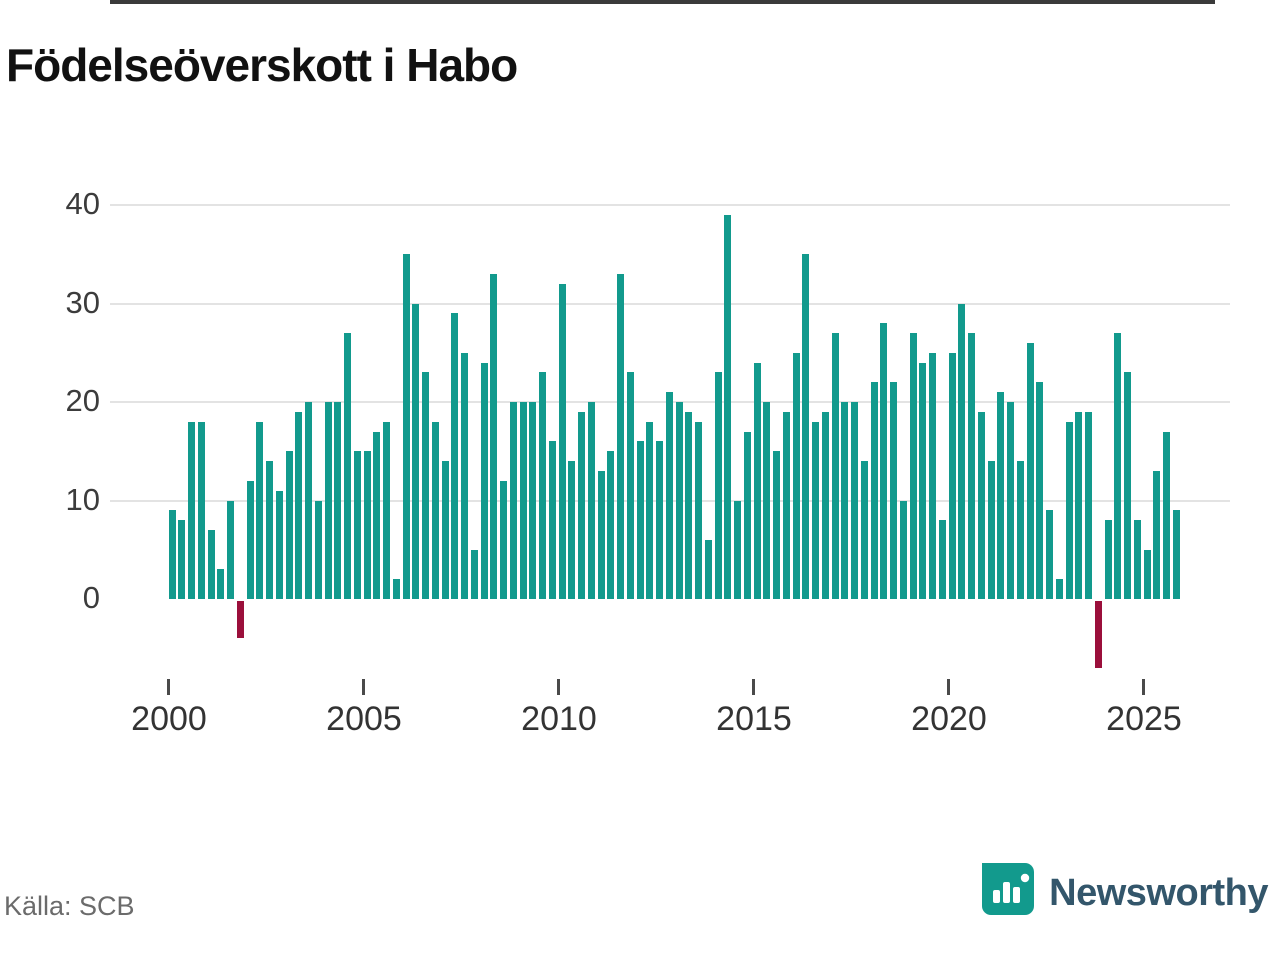 The height and width of the screenshot is (960, 1280). Describe the element at coordinates (949, 719) in the screenshot. I see `x-tick-label-2020: 2020` at that location.